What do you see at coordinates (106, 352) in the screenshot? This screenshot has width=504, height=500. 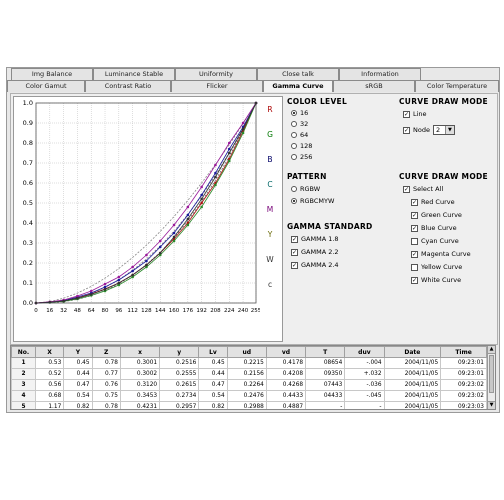 I see `column-header: Z` at bounding box center [106, 352].